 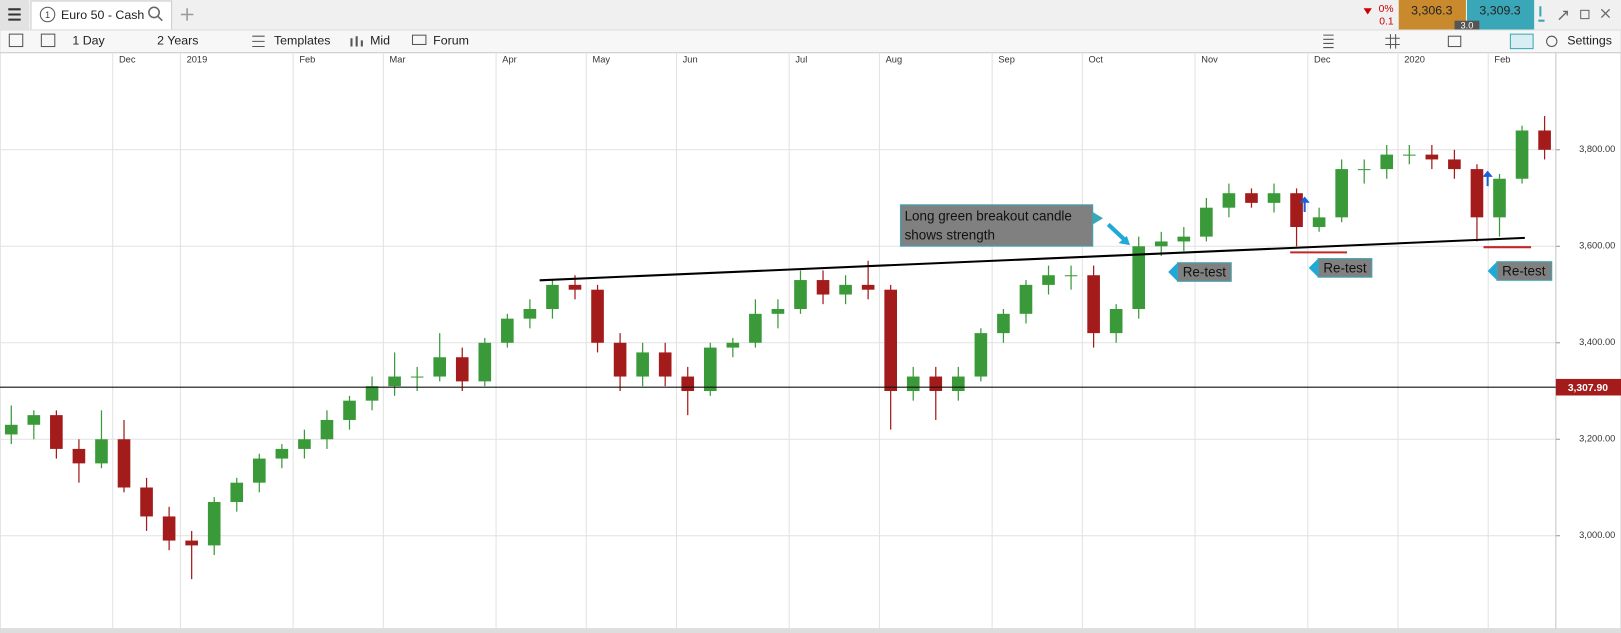 What do you see at coordinates (451, 41) in the screenshot?
I see `forum-button: Forum` at bounding box center [451, 41].